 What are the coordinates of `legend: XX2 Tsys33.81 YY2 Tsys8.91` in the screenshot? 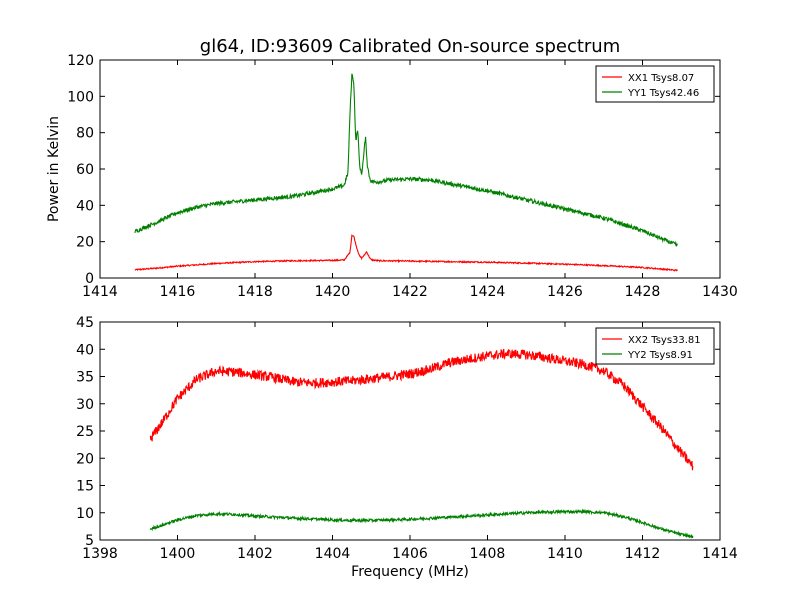 It's located at (655, 346).